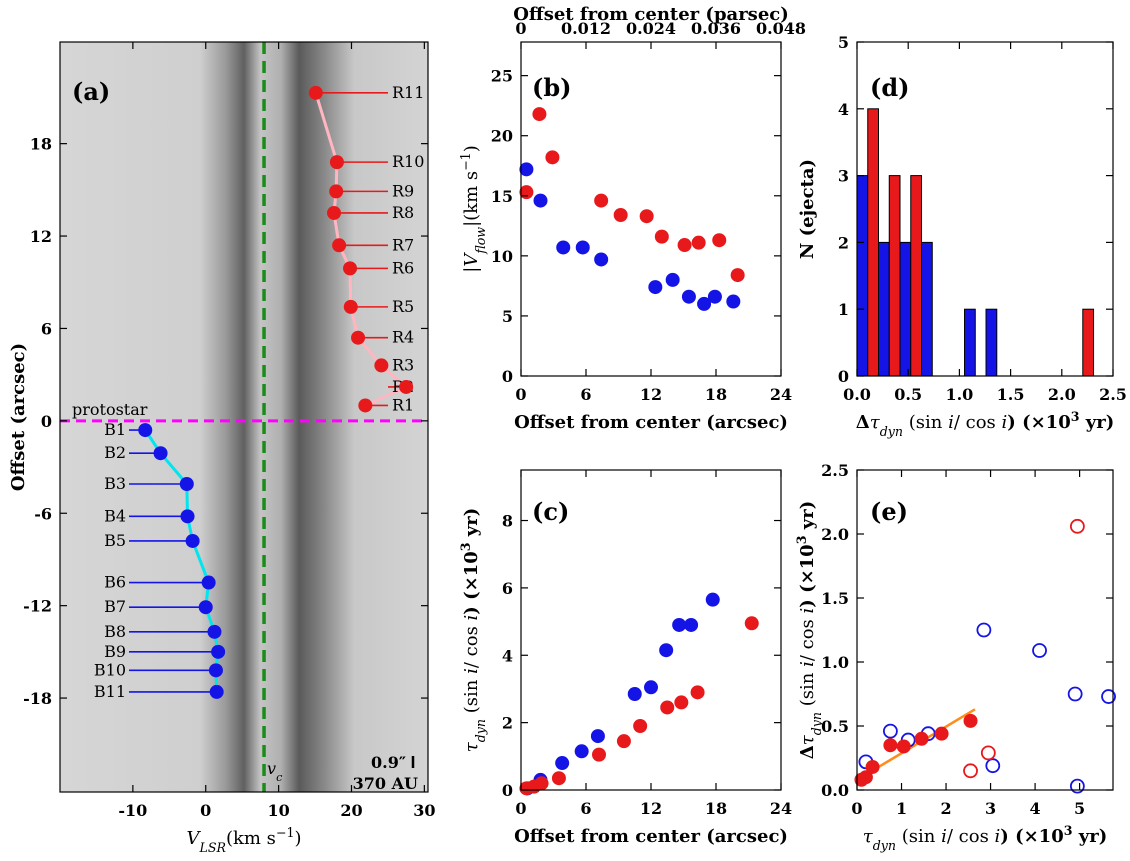 This screenshot has width=1130, height=861. I want to click on y-tick-label: 2.0, so click(835, 534).